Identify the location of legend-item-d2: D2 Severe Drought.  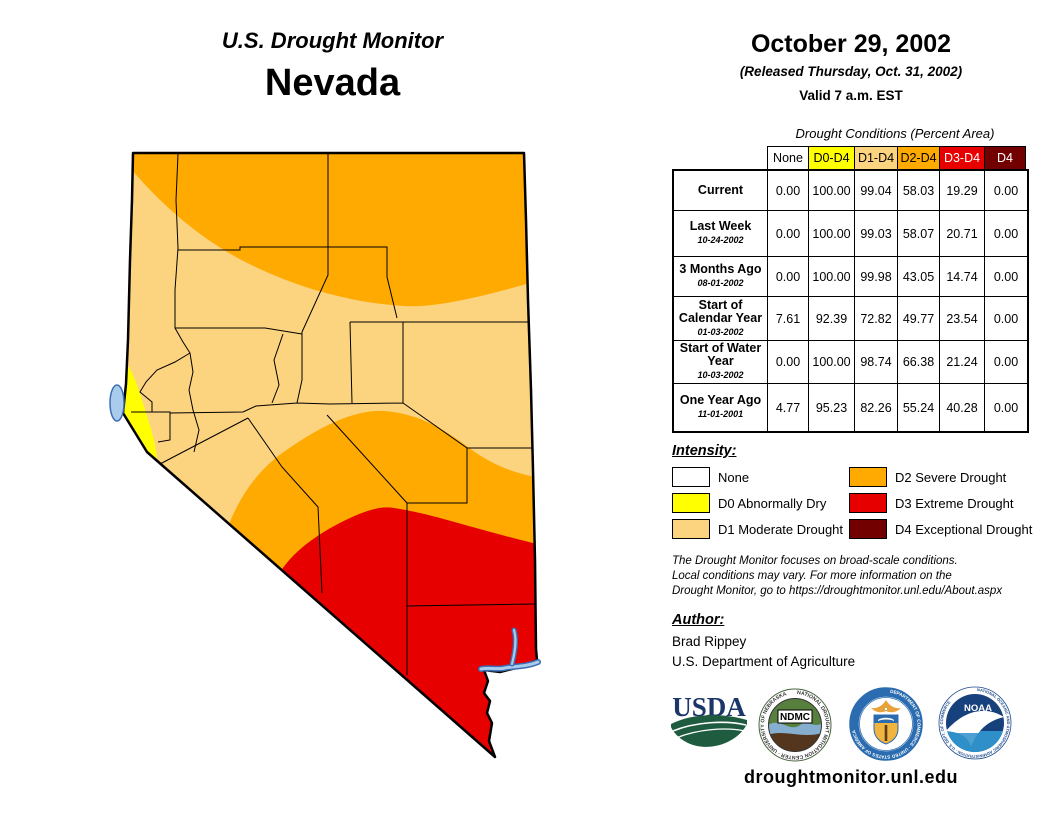
(927, 477).